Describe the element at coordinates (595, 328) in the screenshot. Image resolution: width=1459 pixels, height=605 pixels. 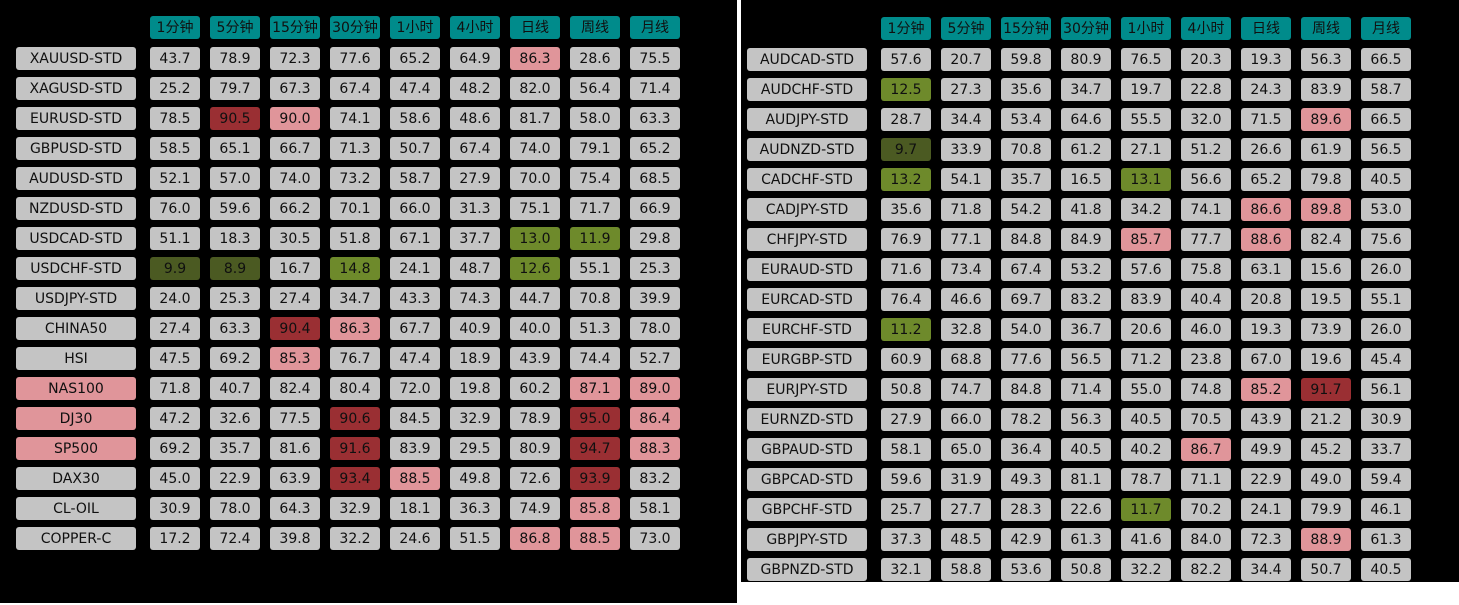
I see `indicator-value-cell: 51.3` at that location.